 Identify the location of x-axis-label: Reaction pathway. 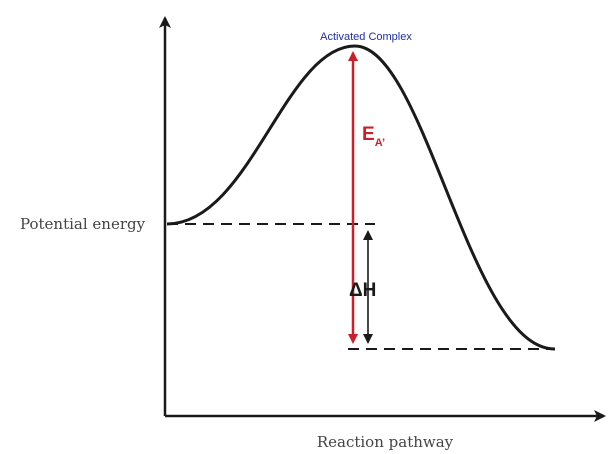
(385, 442).